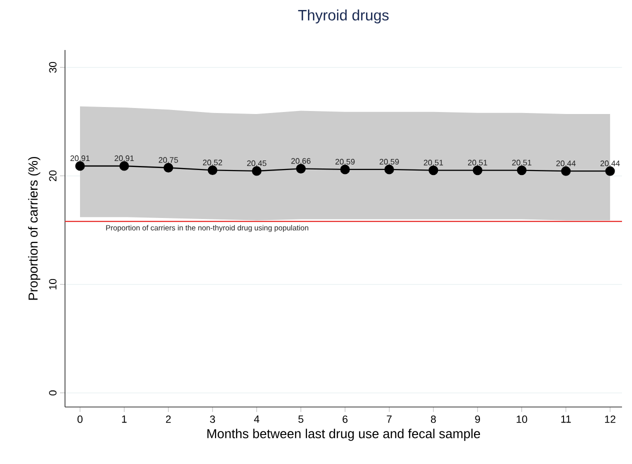 This screenshot has height=464, width=632. I want to click on x-tick-label: 12, so click(610, 419).